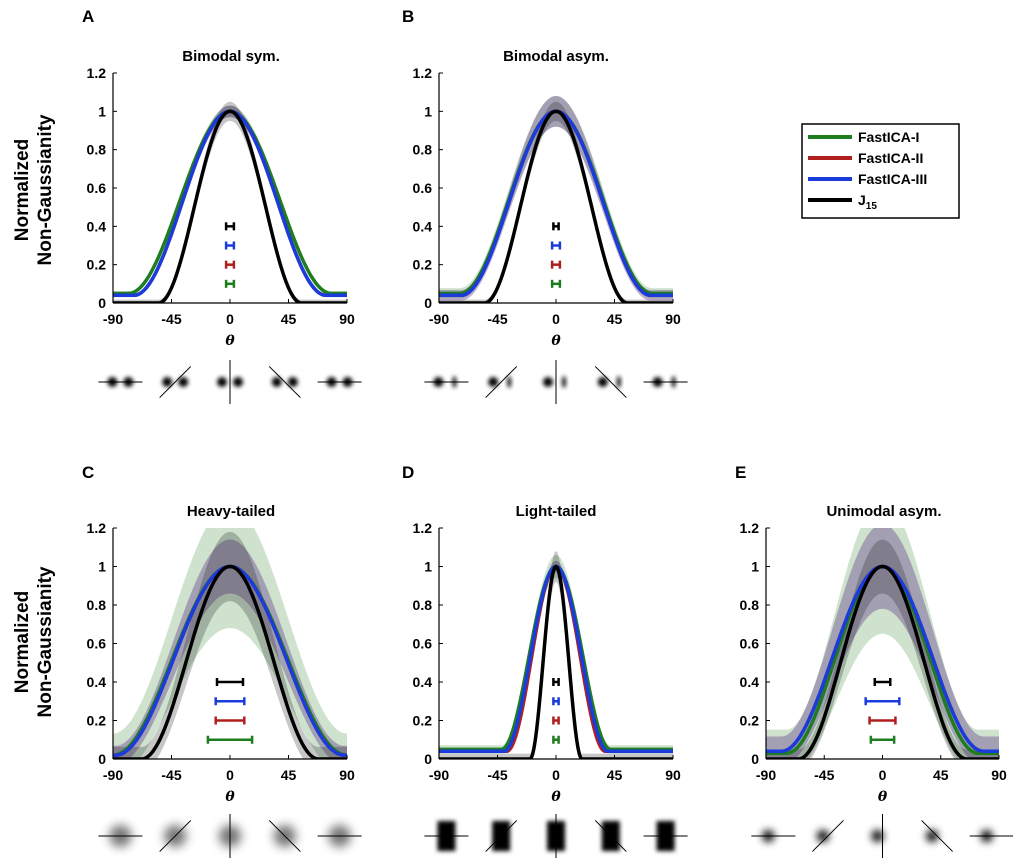  What do you see at coordinates (750, 721) in the screenshot?
I see `y-tick-label: 0.2` at bounding box center [750, 721].